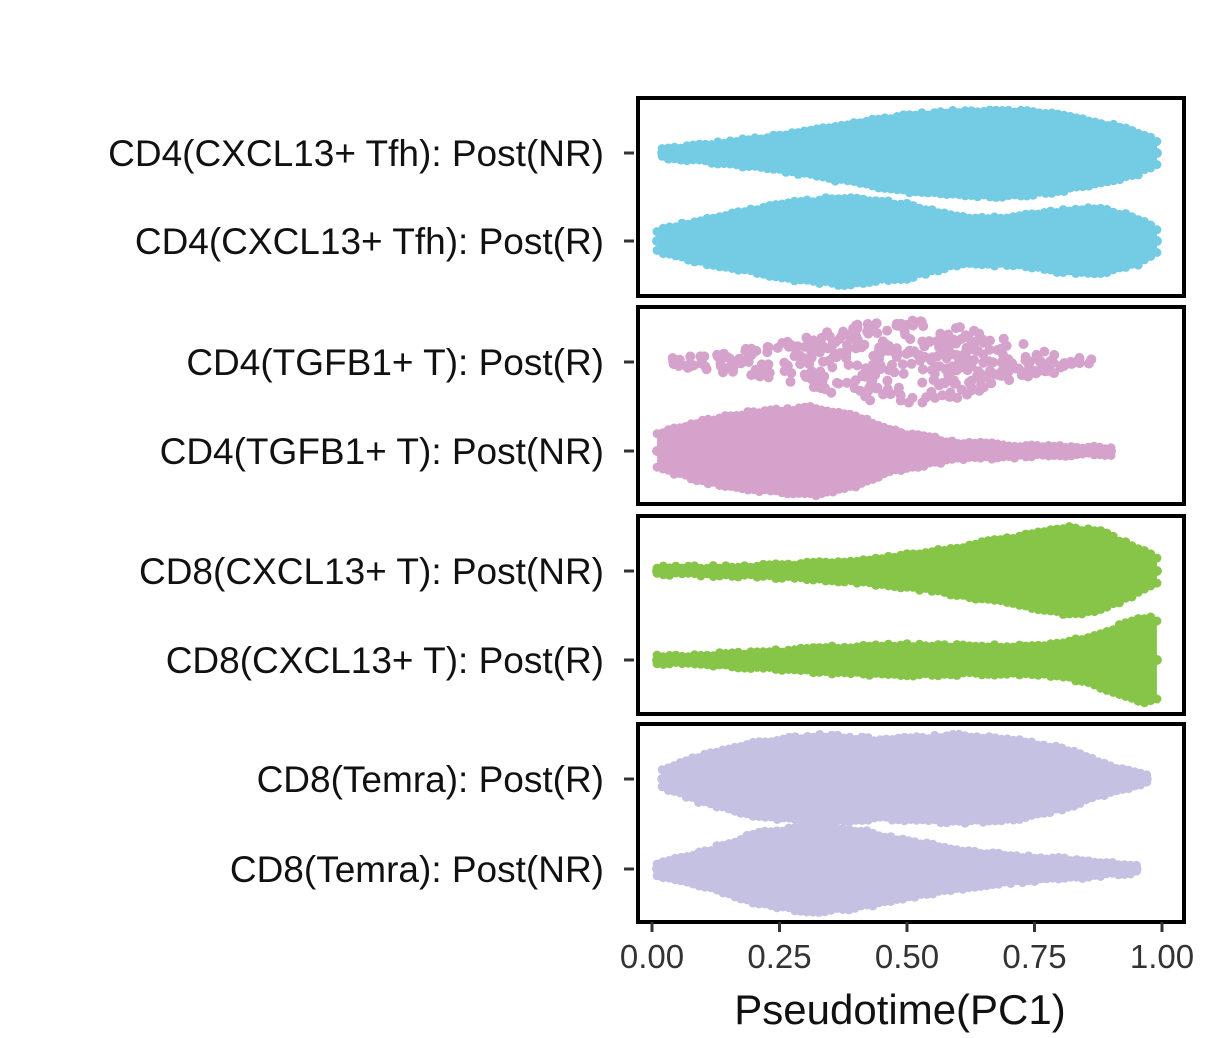  I want to click on row-label: CD8(Temra): Post(NR), so click(417, 869).